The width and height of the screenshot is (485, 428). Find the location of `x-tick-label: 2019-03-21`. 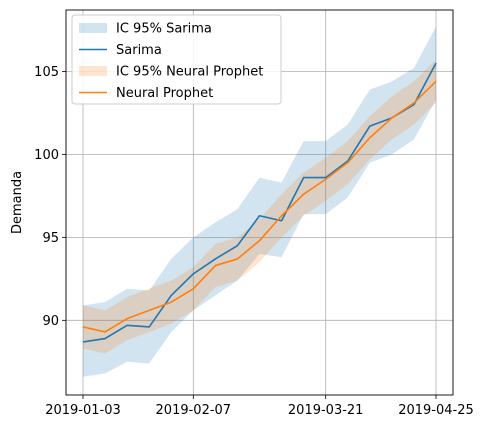

x-tick-label: 2019-03-21 is located at coordinates (326, 410).